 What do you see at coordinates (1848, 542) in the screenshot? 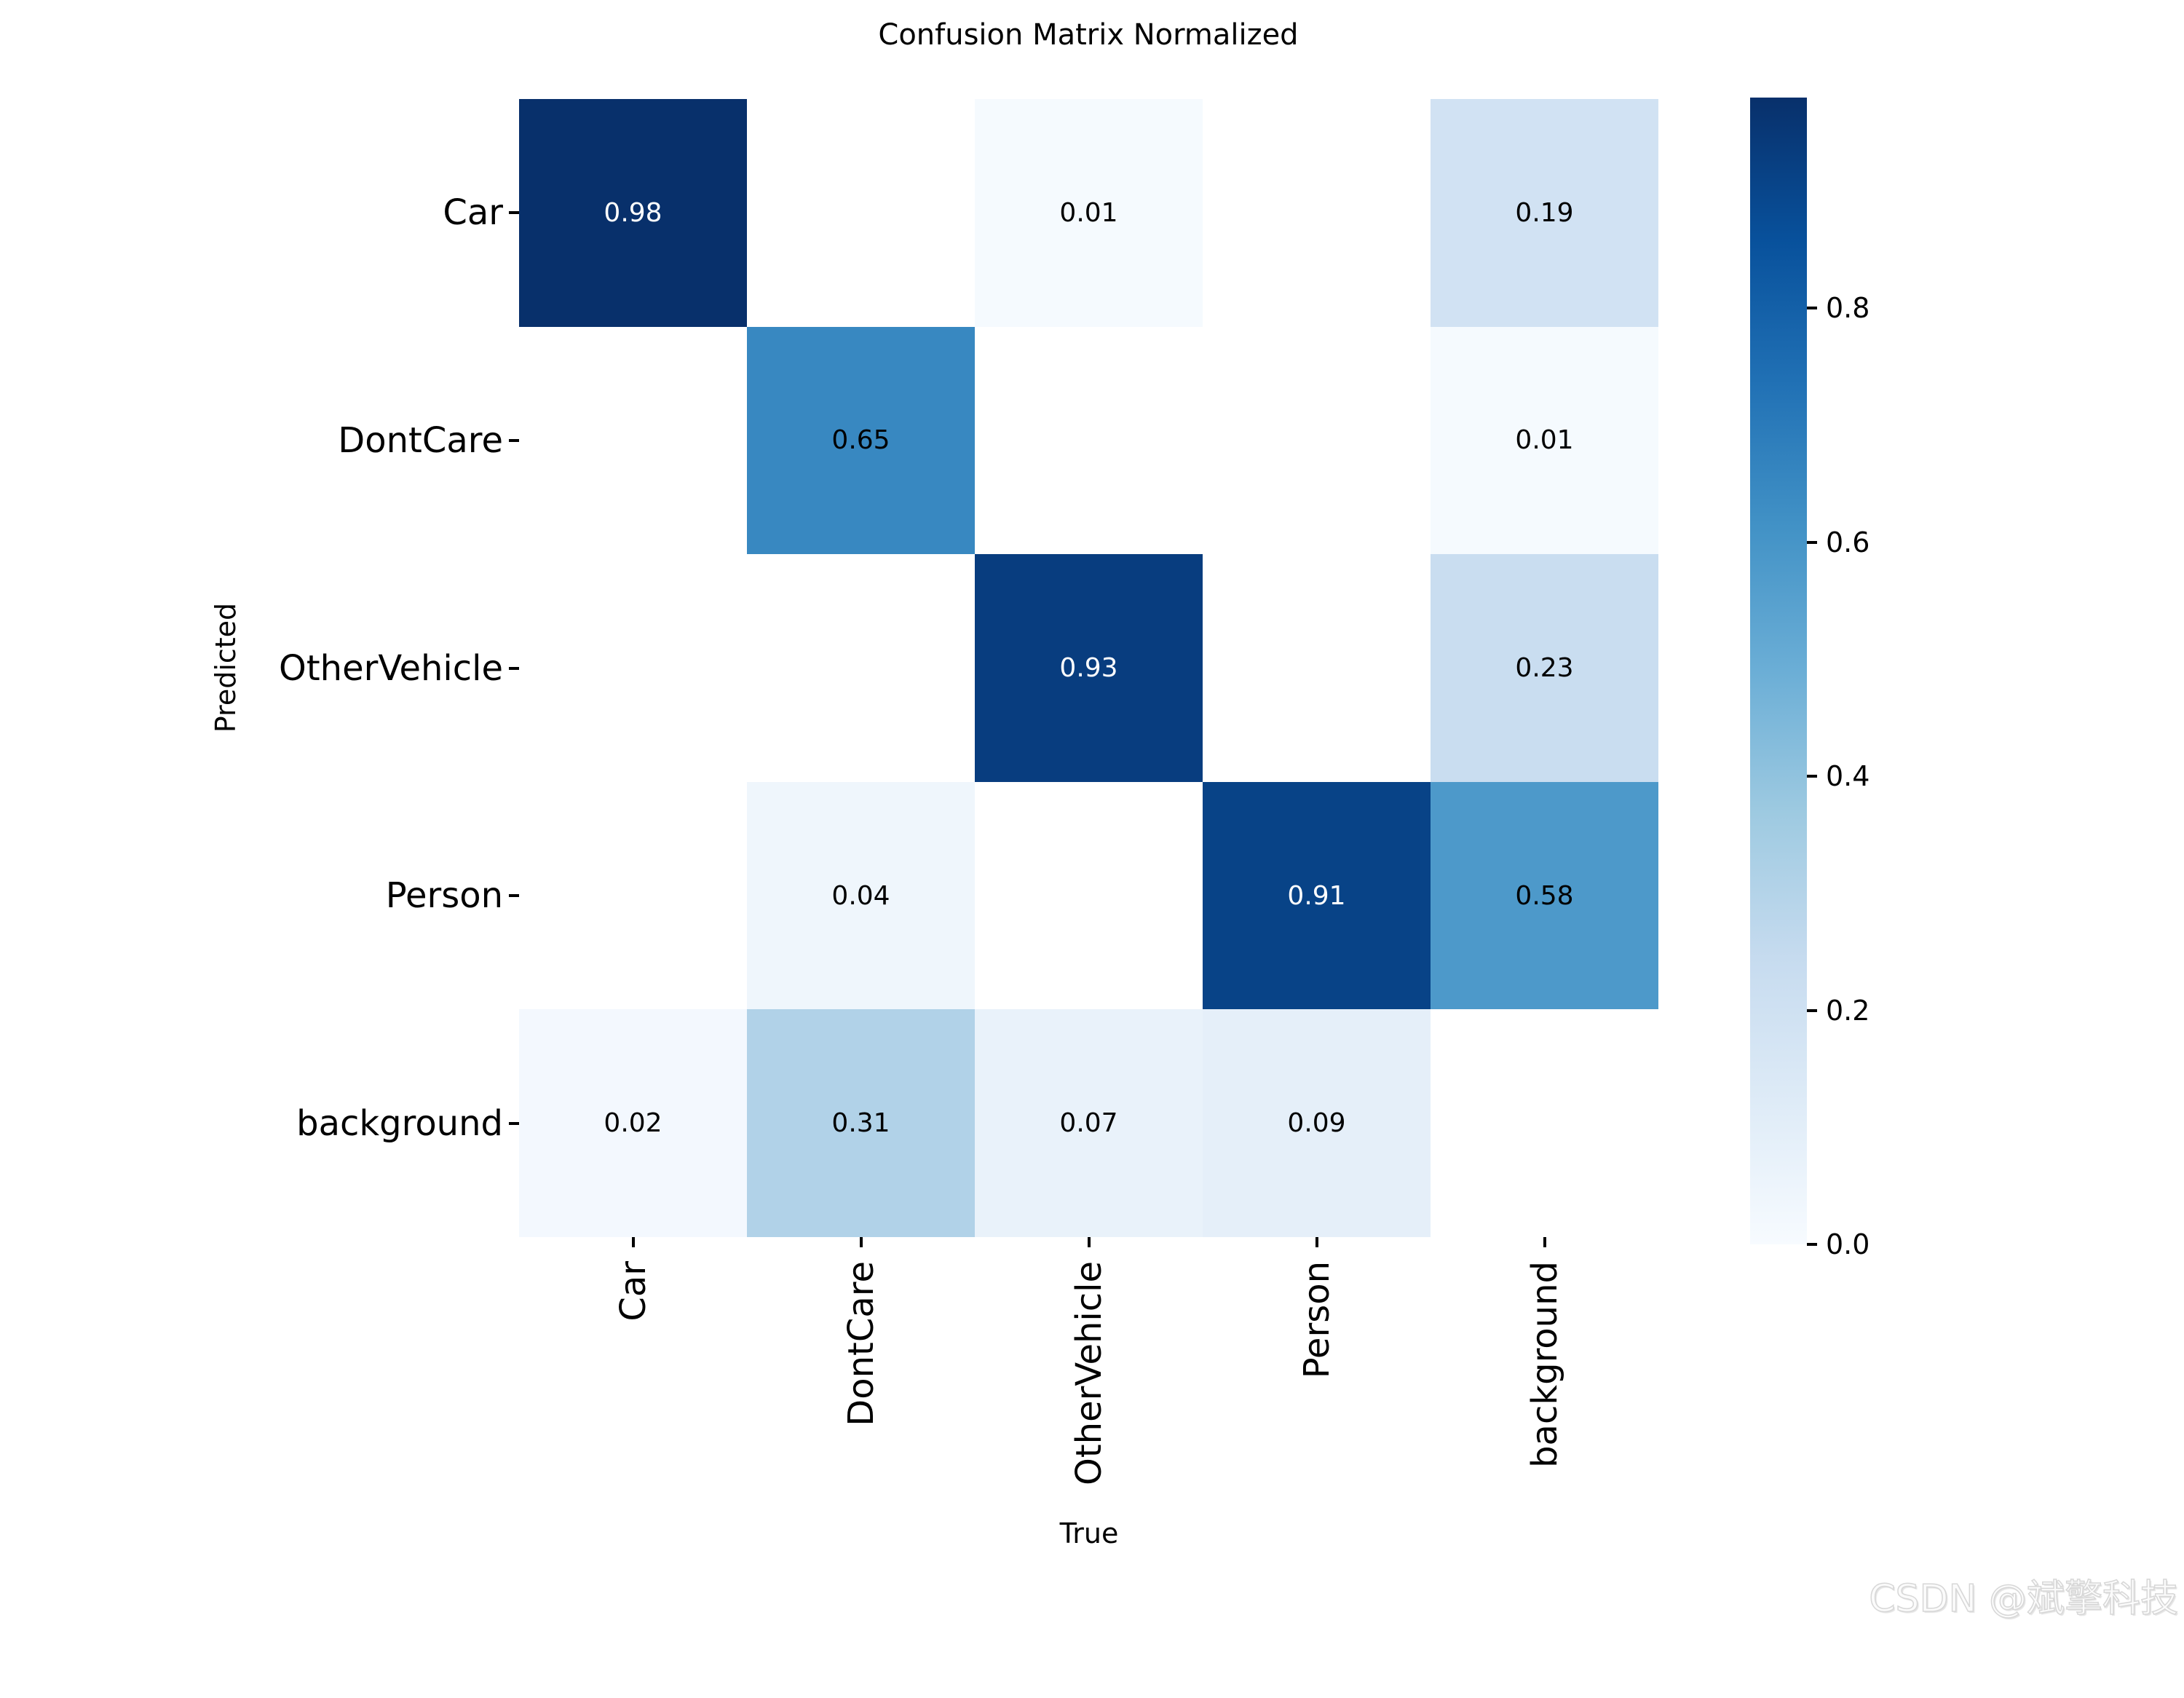
I see `colorbar-tick-label: 0.6` at bounding box center [1848, 542].